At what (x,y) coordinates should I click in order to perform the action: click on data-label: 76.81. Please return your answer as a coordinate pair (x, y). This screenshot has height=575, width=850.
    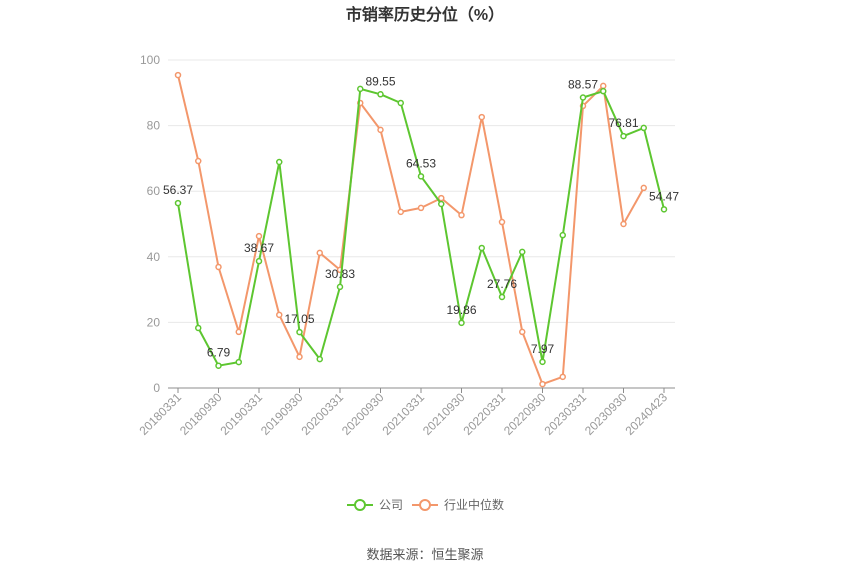
    Looking at the image, I should click on (623, 123).